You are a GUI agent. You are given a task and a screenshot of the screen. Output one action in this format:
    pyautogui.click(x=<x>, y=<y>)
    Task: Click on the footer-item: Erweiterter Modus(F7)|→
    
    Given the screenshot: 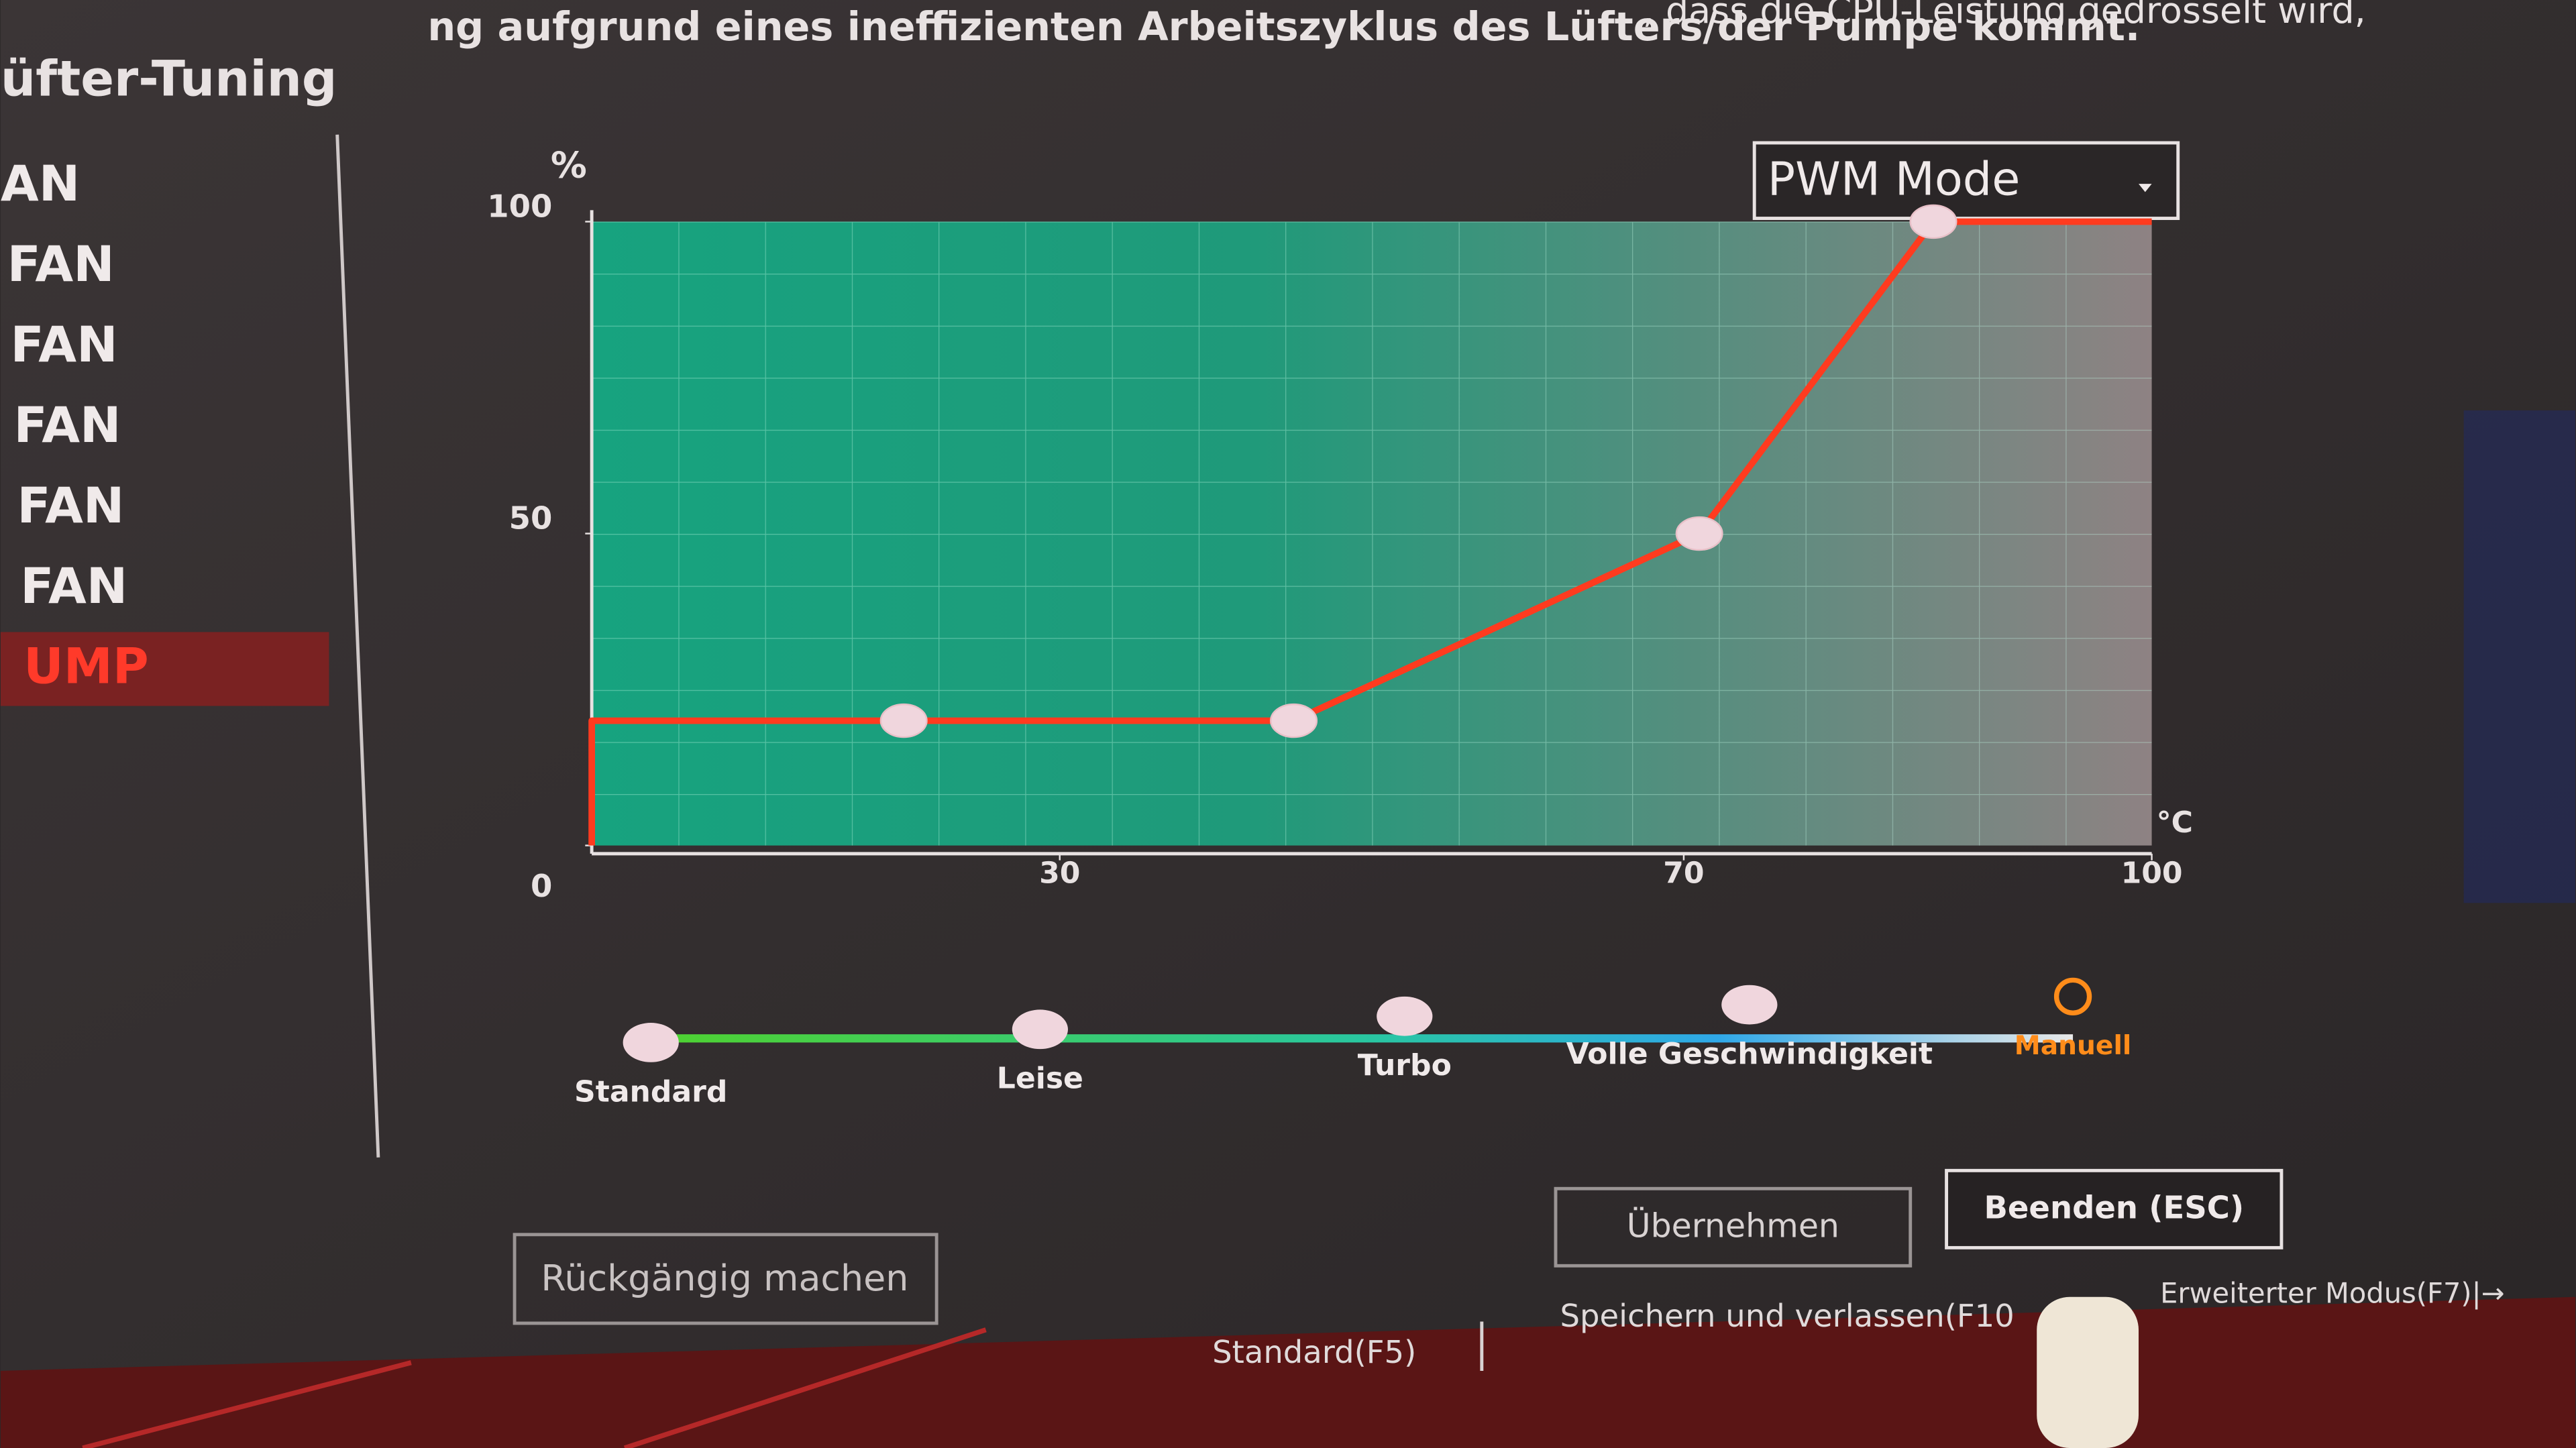 What is the action you would take?
    pyautogui.click(x=2332, y=1292)
    